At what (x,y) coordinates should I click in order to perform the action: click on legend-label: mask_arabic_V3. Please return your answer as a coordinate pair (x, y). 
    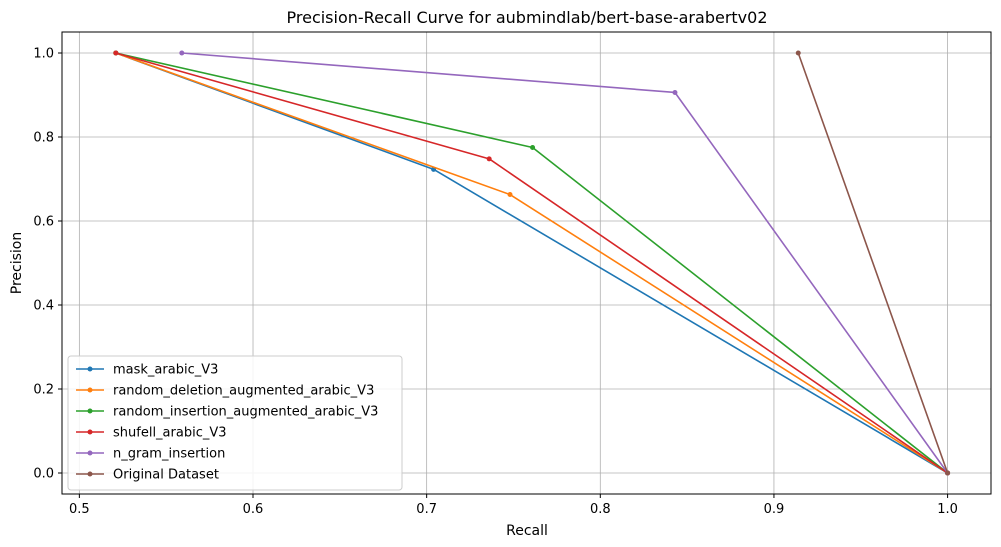
    Looking at the image, I should click on (165, 370).